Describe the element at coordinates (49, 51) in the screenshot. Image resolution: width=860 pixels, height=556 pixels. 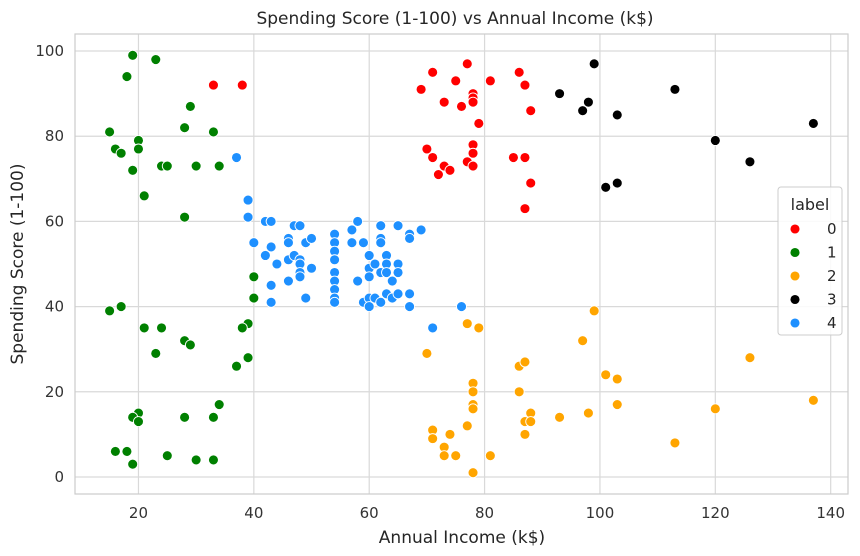
I see `y-tick-label: 100` at that location.